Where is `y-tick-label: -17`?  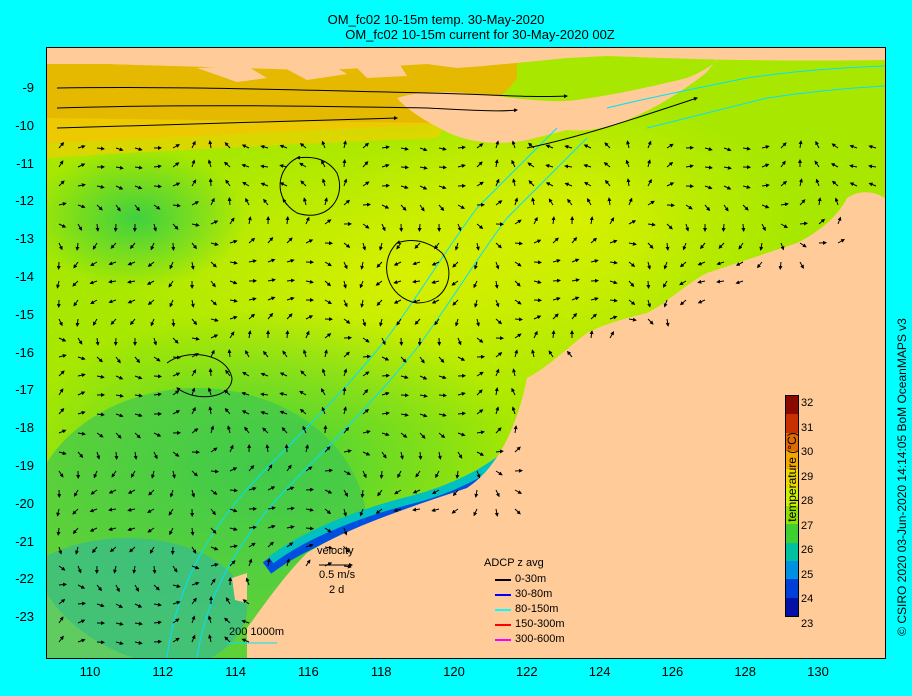
y-tick-label: -17 is located at coordinates (24, 390).